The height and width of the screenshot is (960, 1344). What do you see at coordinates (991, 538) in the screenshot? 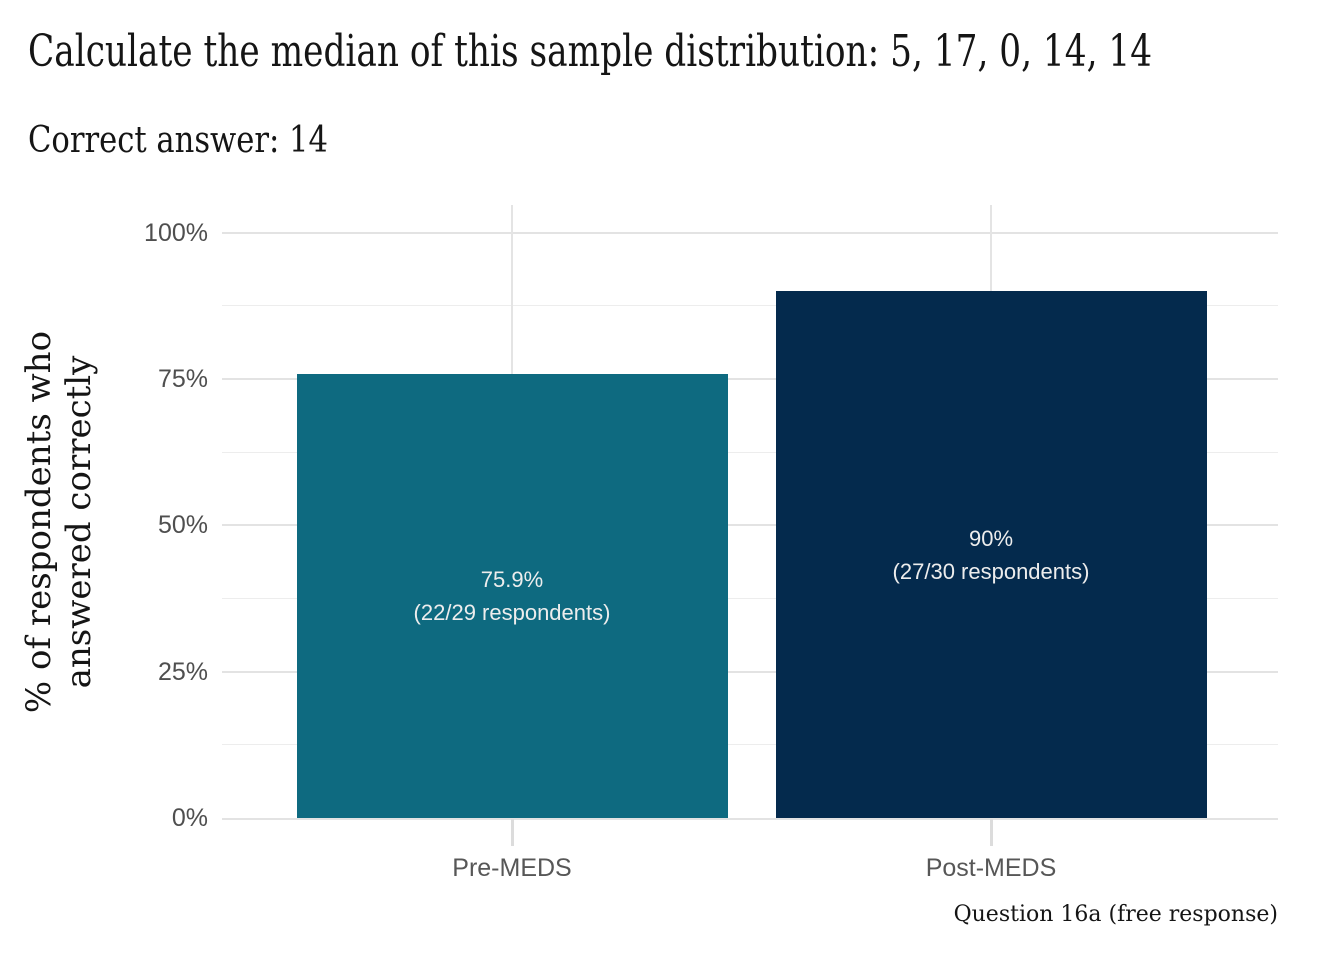
I see `bar-label-percent: 90%` at bounding box center [991, 538].